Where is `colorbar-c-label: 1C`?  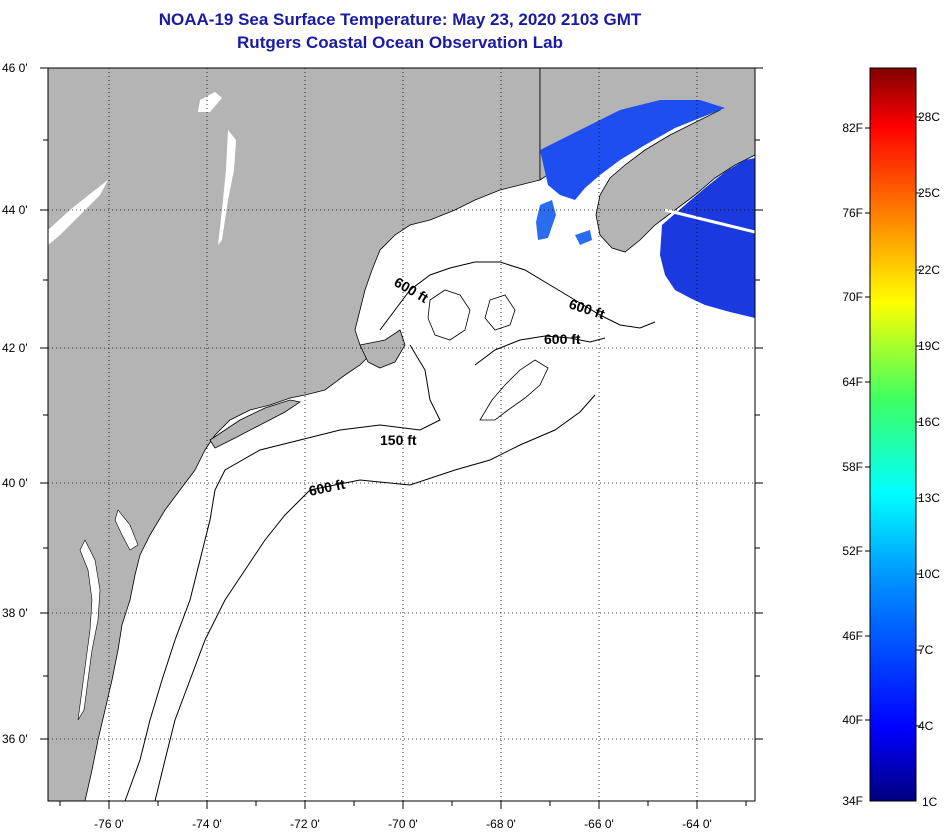 colorbar-c-label: 1C is located at coordinates (930, 802).